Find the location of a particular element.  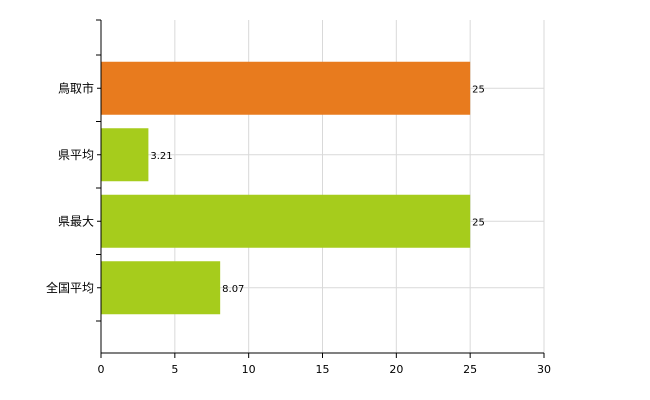

category-label: 県平均 is located at coordinates (76, 155).